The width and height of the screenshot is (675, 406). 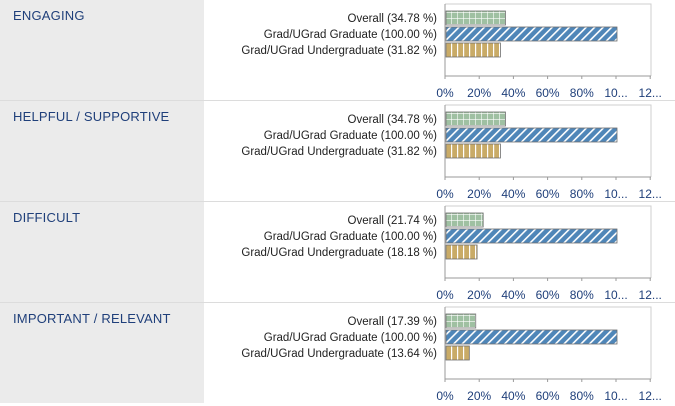 What do you see at coordinates (102, 50) in the screenshot?
I see `panel-label-cell: ENGAGING` at bounding box center [102, 50].